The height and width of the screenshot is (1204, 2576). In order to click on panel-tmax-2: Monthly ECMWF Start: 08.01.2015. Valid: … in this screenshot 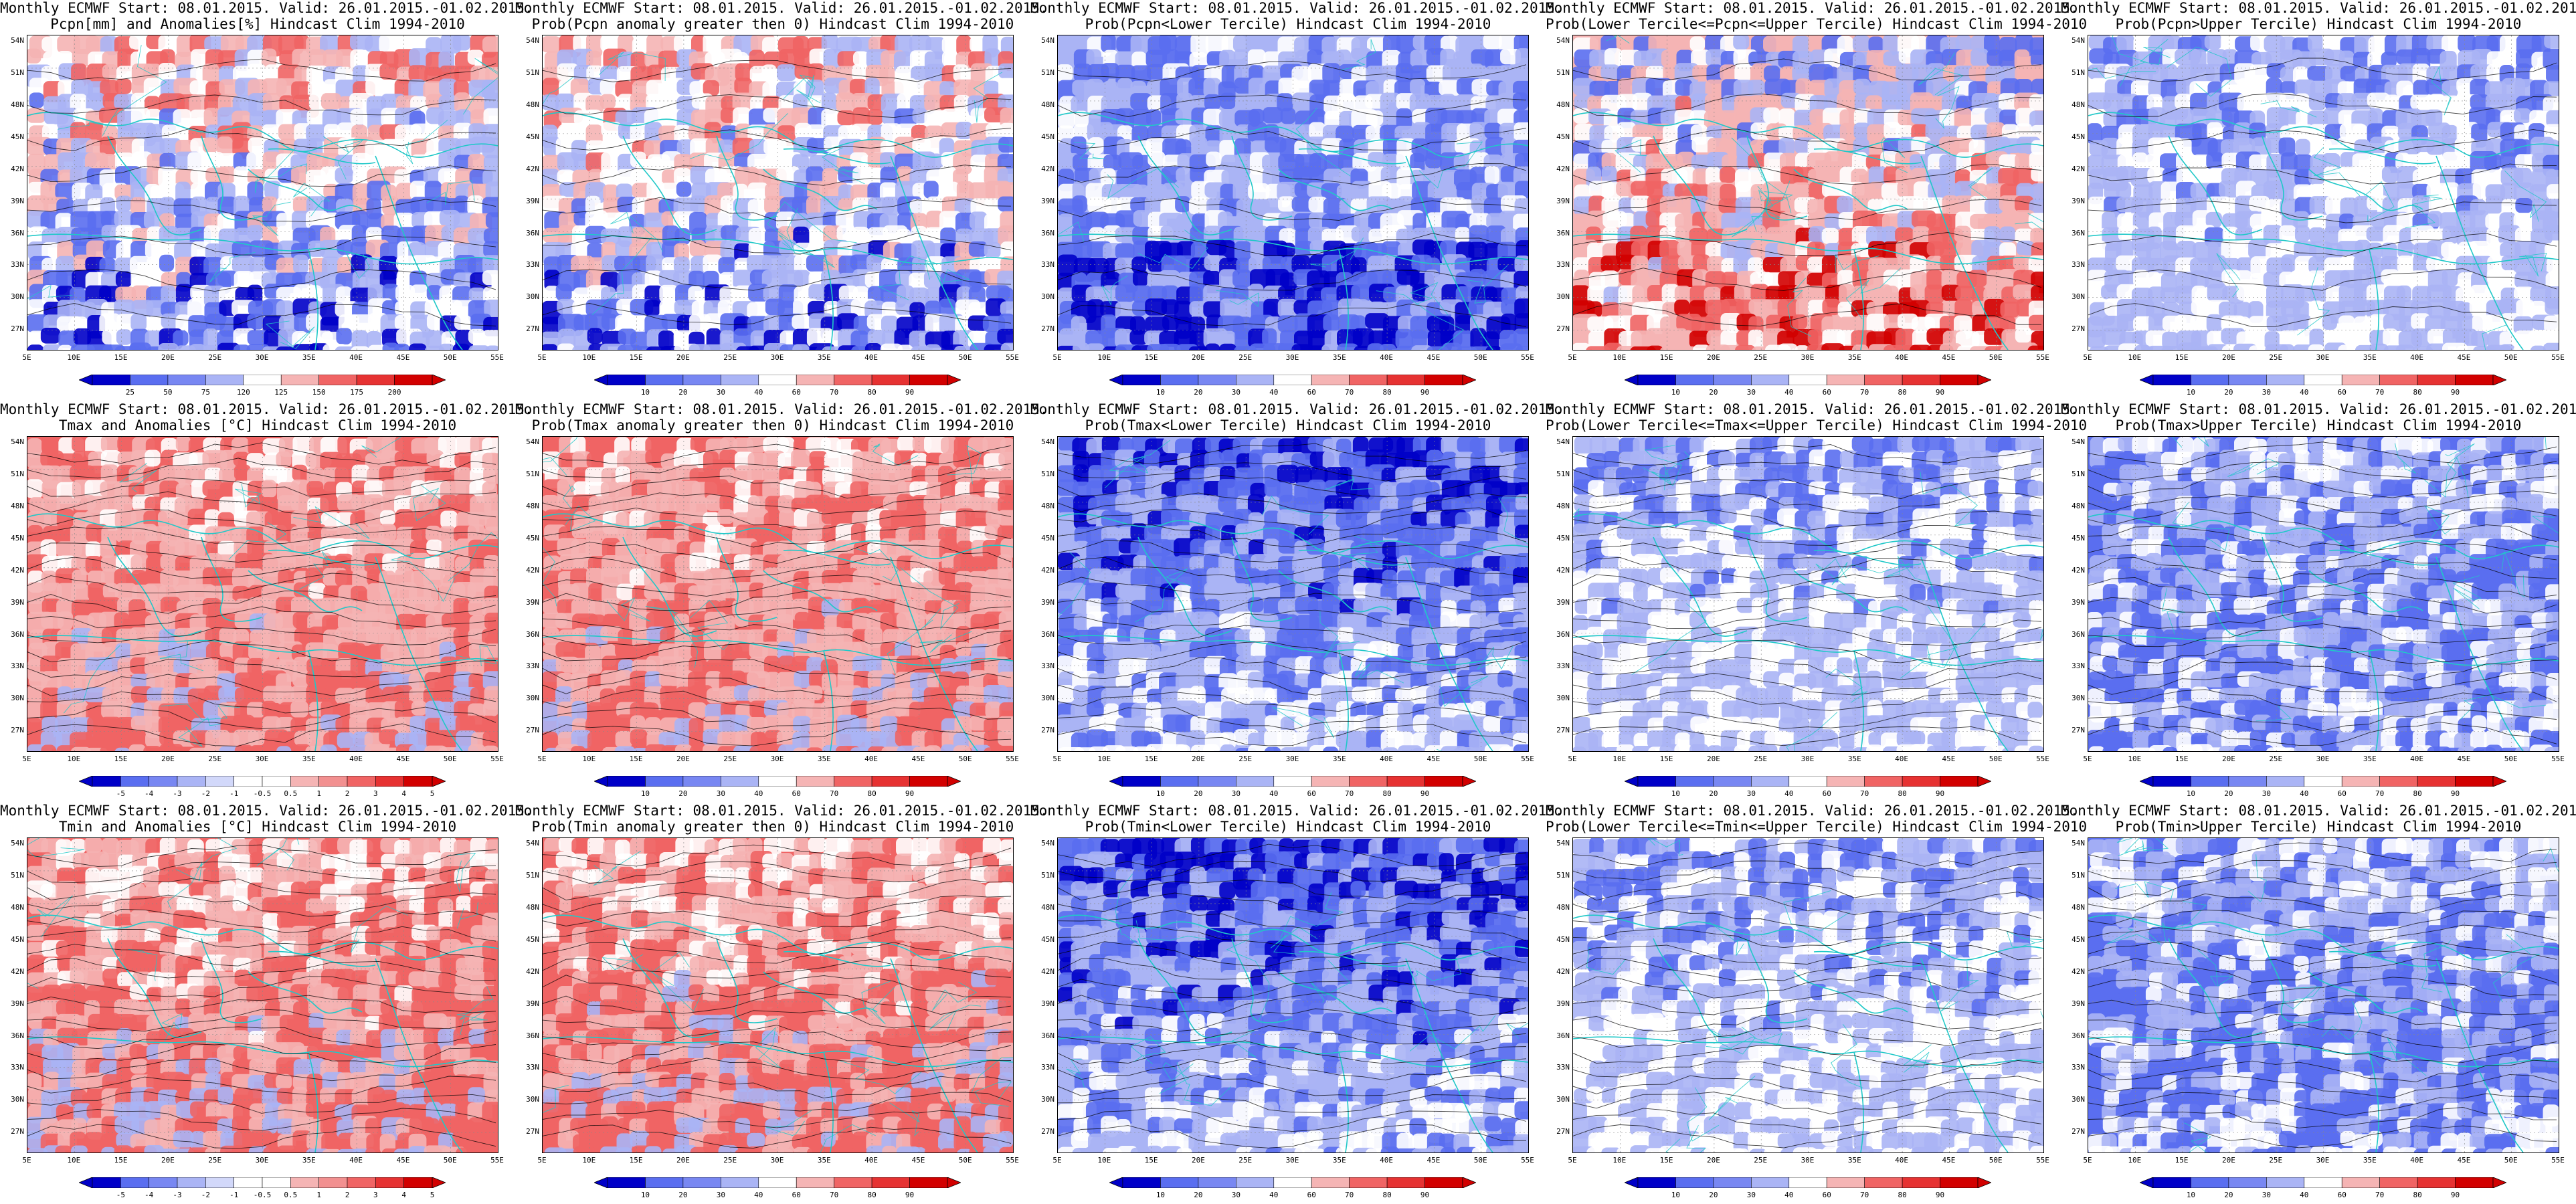, I will do `click(782, 602)`.